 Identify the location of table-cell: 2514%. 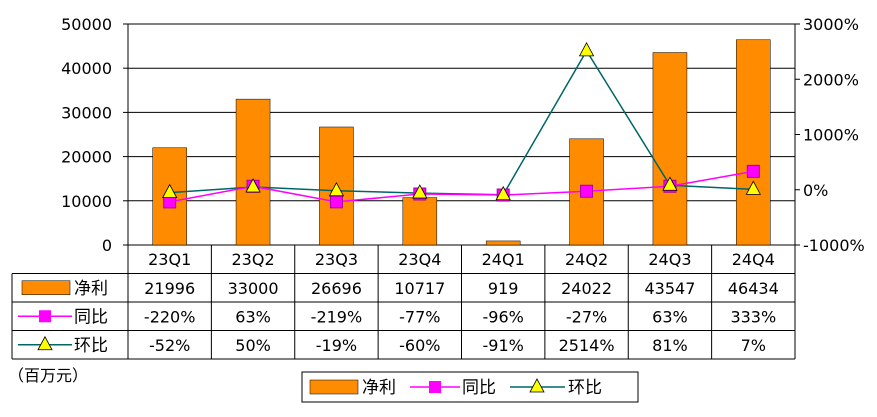
(587, 345).